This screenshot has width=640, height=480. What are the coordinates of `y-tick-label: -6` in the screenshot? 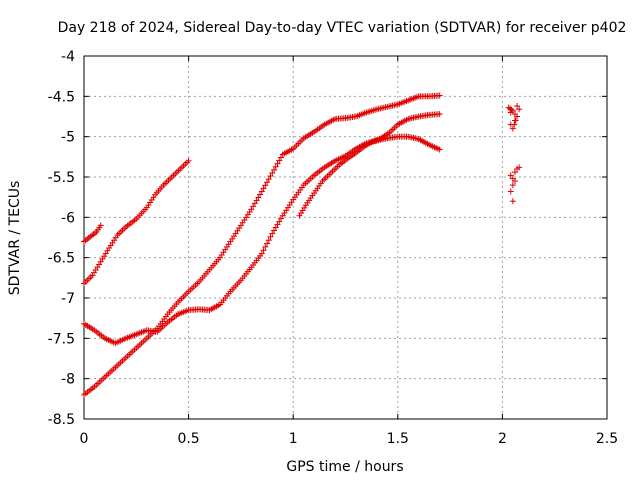 It's located at (68, 218).